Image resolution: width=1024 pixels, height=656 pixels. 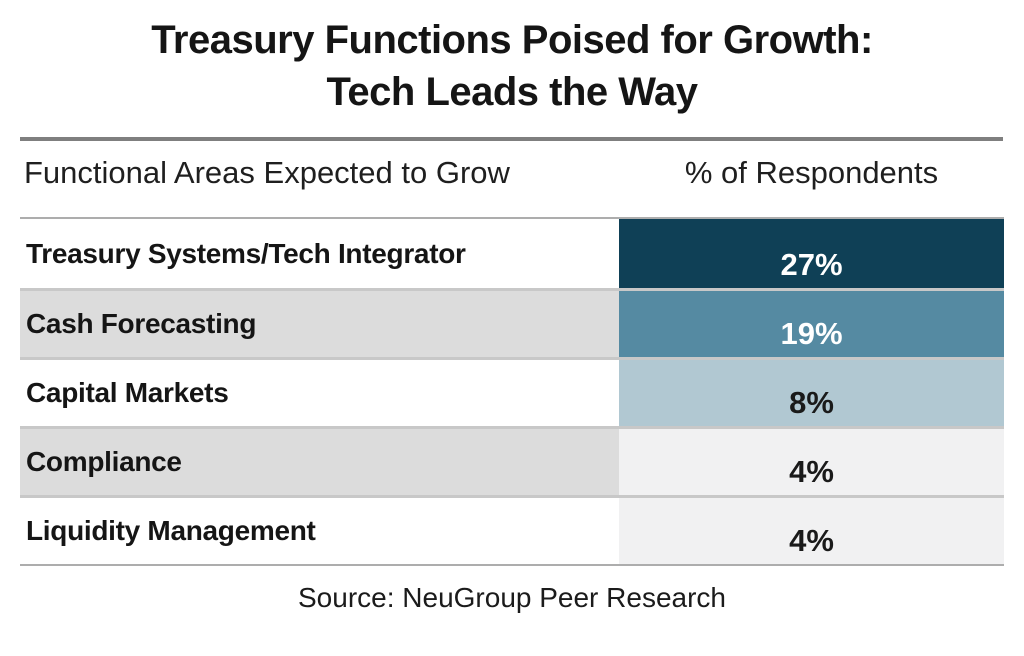 I want to click on row-label: Treasury Systems/Tech Integrator, so click(x=319, y=253).